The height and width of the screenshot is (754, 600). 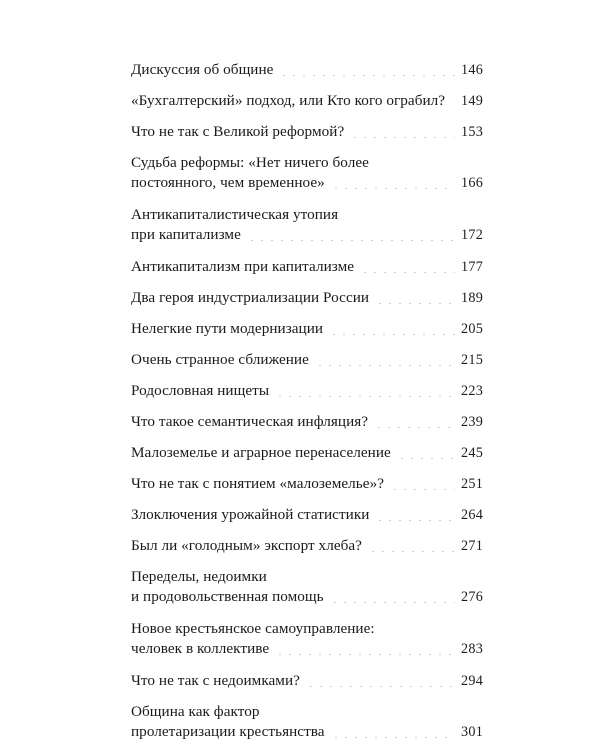 I want to click on toc-entry-title-line: Был ли «голодным» экспорт хлеба?, so click(x=246, y=545).